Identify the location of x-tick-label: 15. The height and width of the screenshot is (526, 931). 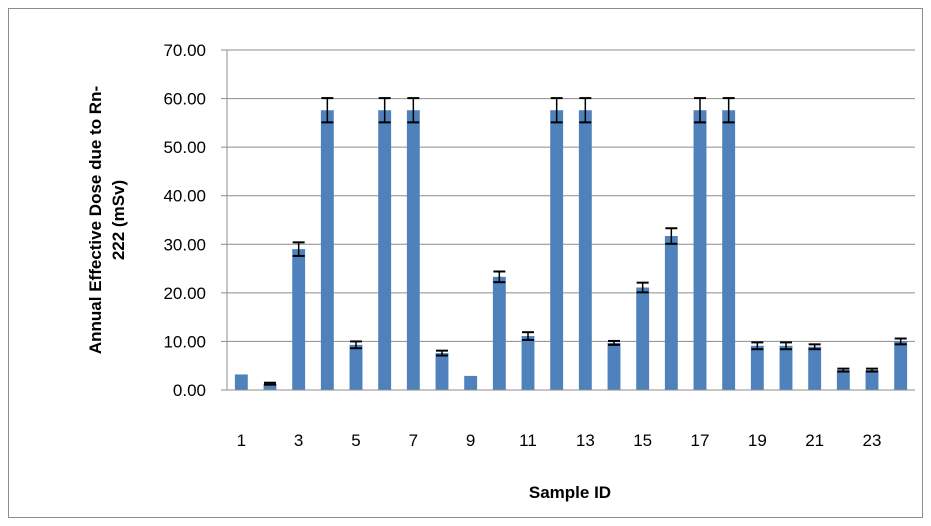
(642, 440).